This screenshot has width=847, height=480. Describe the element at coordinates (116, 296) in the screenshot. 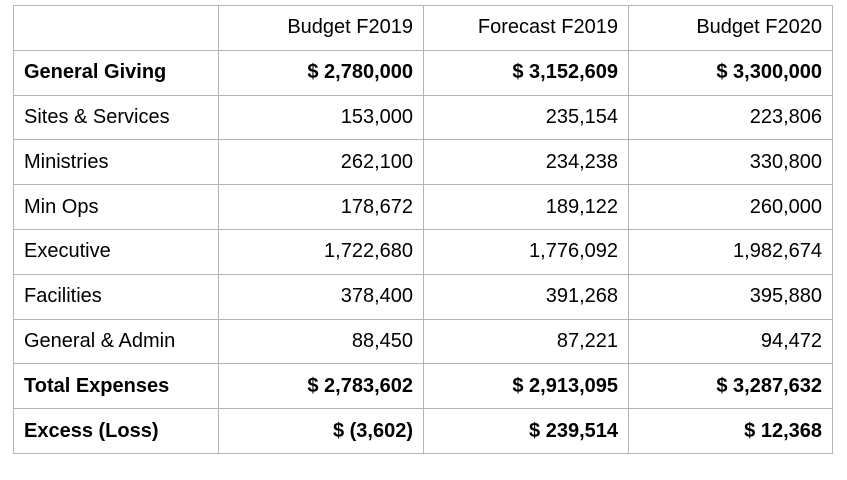

I see `row-label: Facilities` at that location.